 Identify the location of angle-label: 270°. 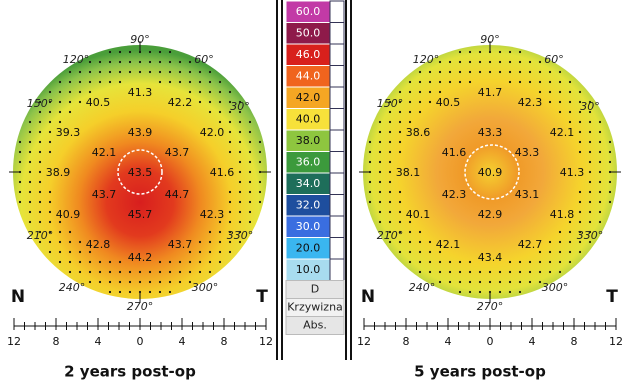
(140, 306).